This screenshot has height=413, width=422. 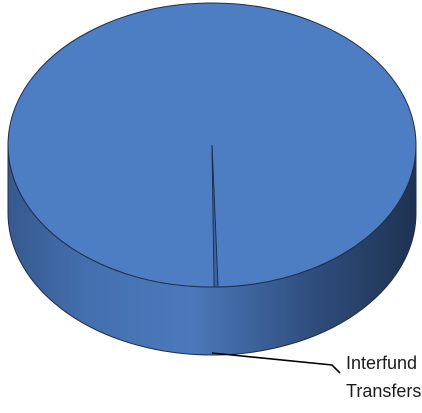 What do you see at coordinates (382, 363) in the screenshot?
I see `interfund-label-line1: Interfund` at bounding box center [382, 363].